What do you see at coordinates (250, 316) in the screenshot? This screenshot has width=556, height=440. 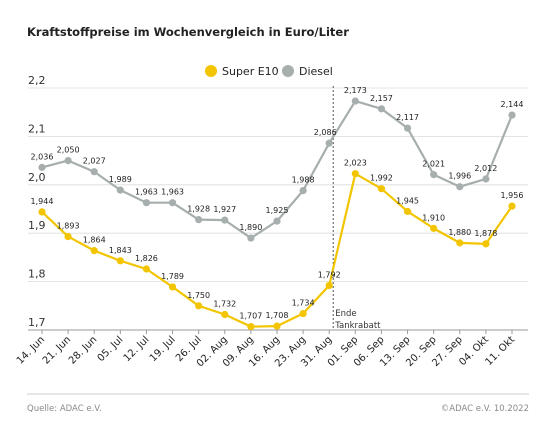 I see `data-label-super-e10: 1,707` at bounding box center [250, 316].